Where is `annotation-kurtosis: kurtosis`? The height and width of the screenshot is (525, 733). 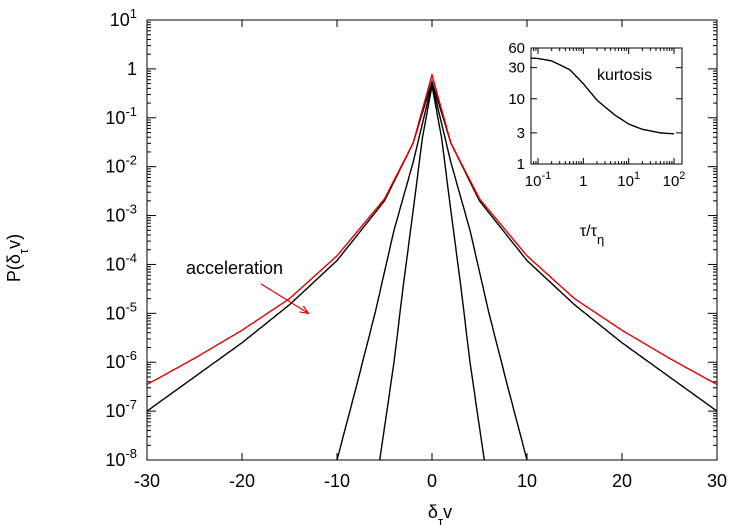 annotation-kurtosis: kurtosis is located at coordinates (624, 75).